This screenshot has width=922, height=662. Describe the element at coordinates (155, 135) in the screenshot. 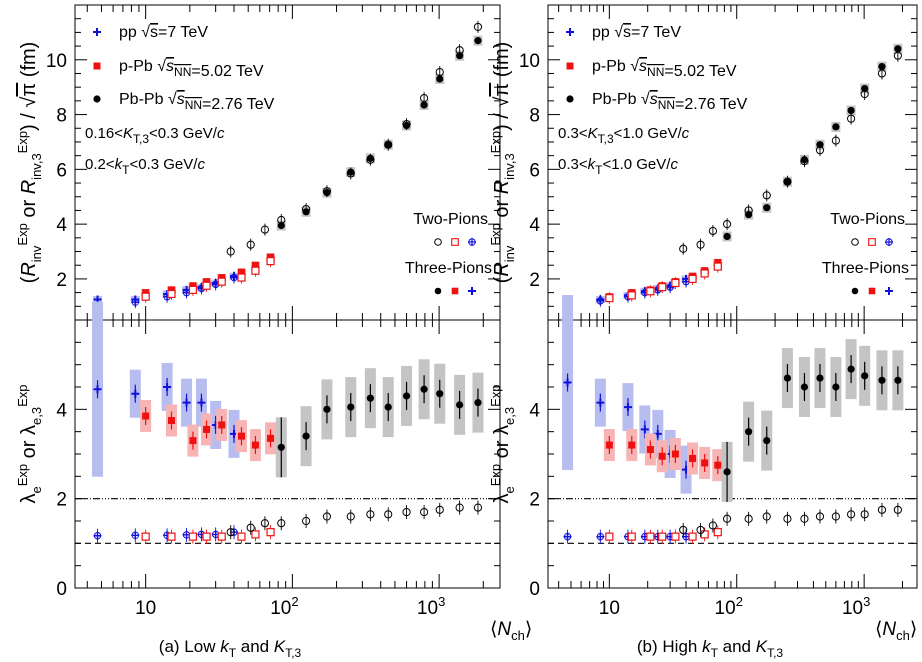

I see `annotation-KT3: 0.16<KT,3<0.3 GeV/c` at that location.